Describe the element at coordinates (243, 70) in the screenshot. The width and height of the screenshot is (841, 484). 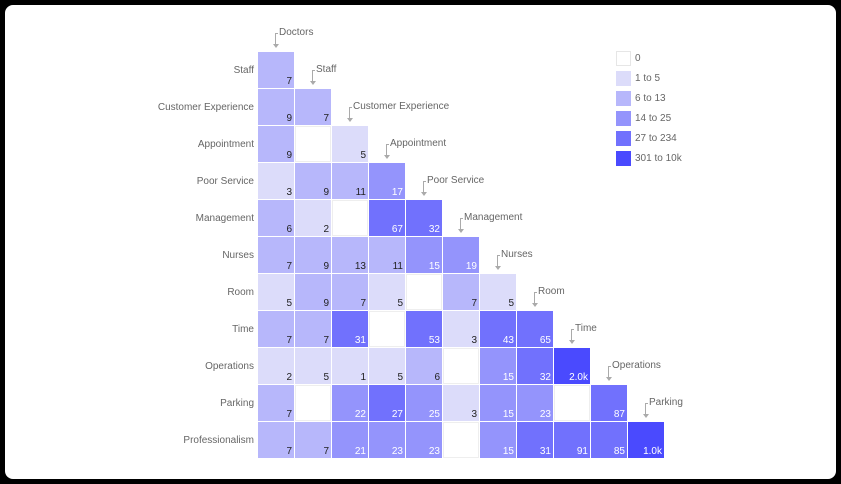
I see `y-label-staff: Staff` at that location.